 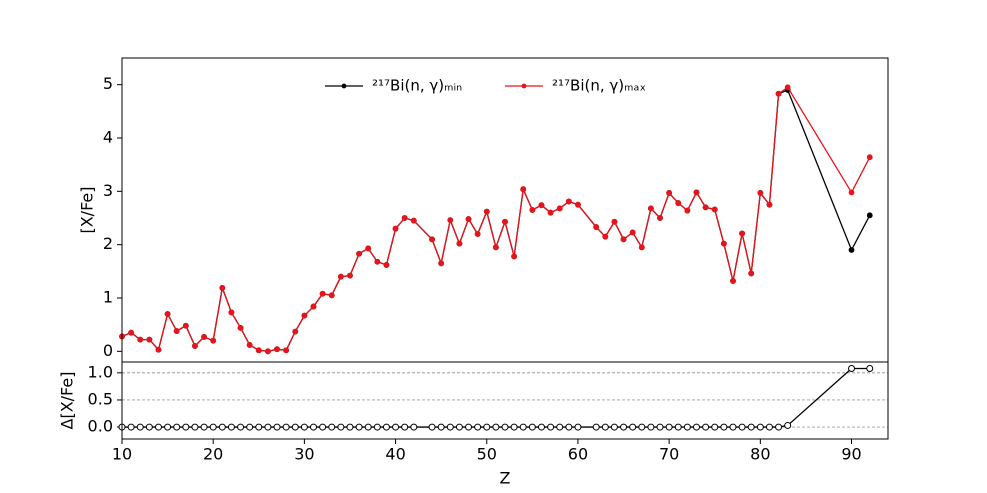 I want to click on x-tick-label: 30, so click(x=304, y=454).